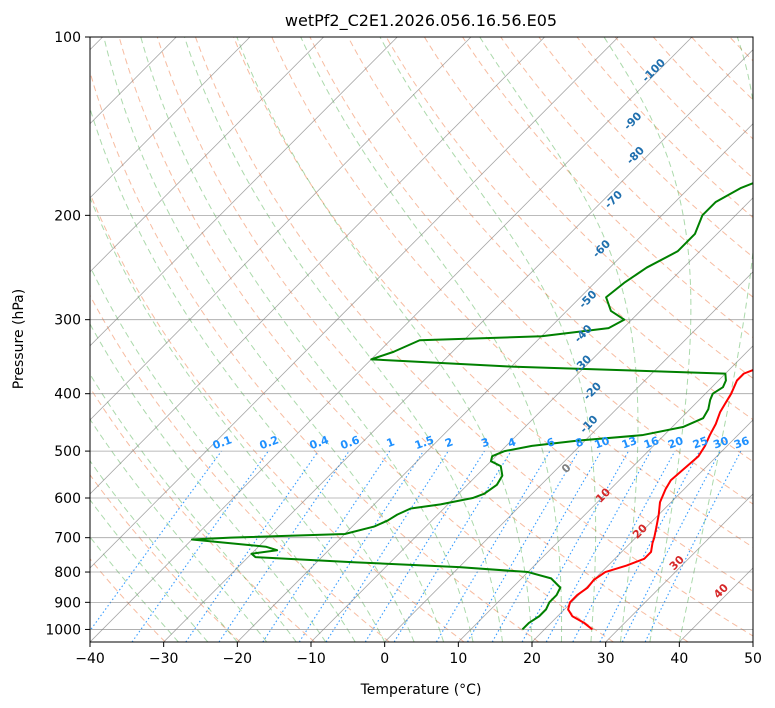  What do you see at coordinates (269, 442) in the screenshot?
I see `mixing-ratio-label: 0.2` at bounding box center [269, 442].